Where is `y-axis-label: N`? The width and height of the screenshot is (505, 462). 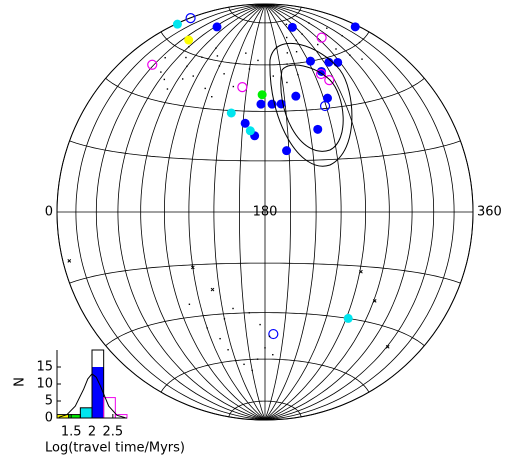 y-axis-label: N is located at coordinates (20, 382).